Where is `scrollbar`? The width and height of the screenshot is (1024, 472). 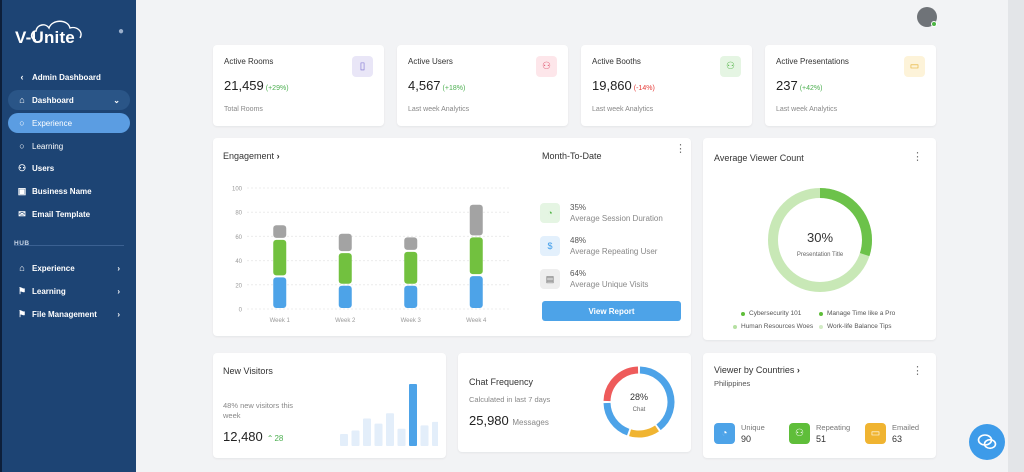
scrollbar is located at coordinates (1016, 236).